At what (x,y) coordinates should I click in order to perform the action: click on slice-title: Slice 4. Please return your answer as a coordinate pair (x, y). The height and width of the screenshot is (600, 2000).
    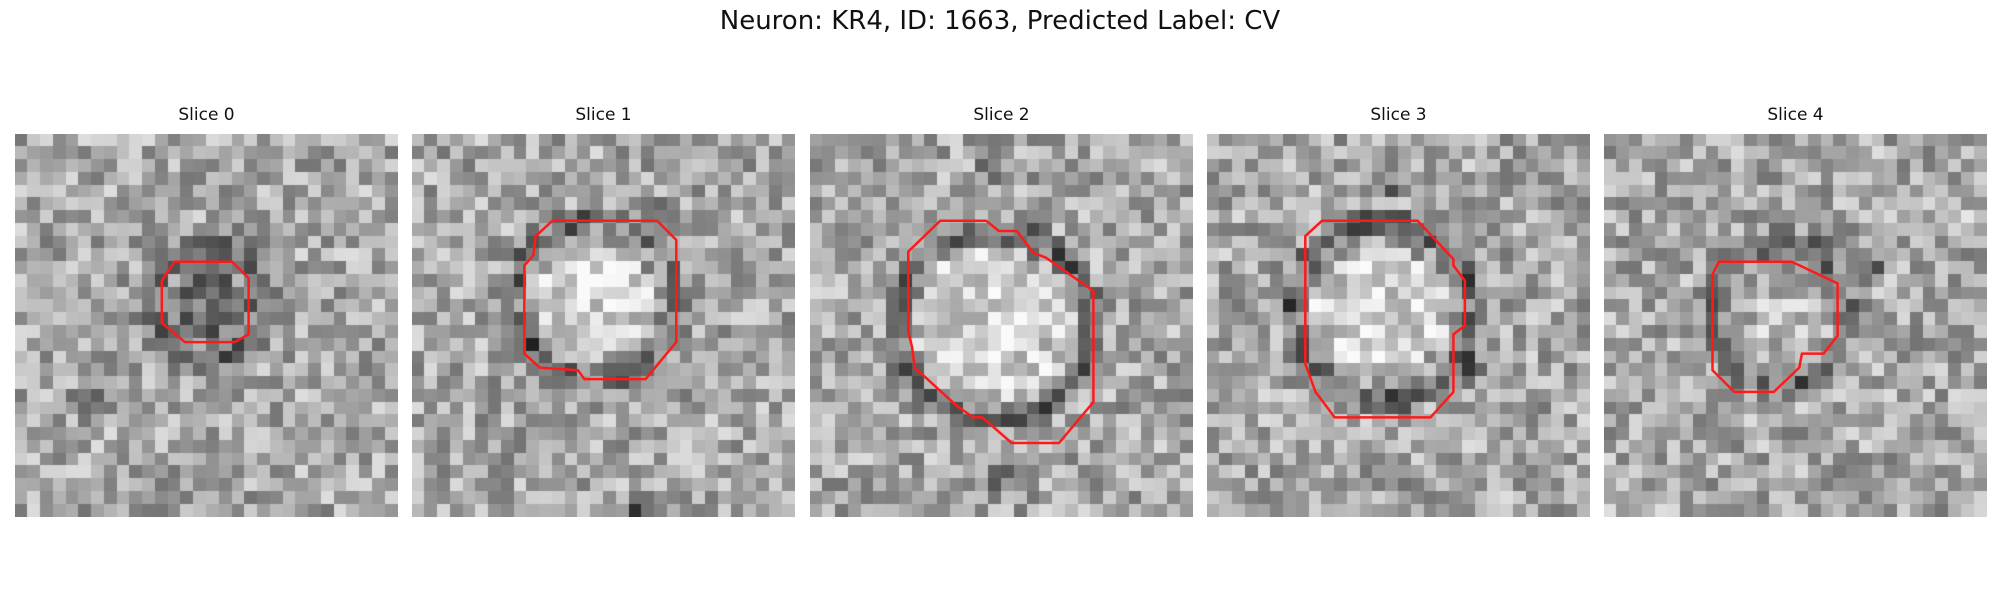
    Looking at the image, I should click on (1795, 115).